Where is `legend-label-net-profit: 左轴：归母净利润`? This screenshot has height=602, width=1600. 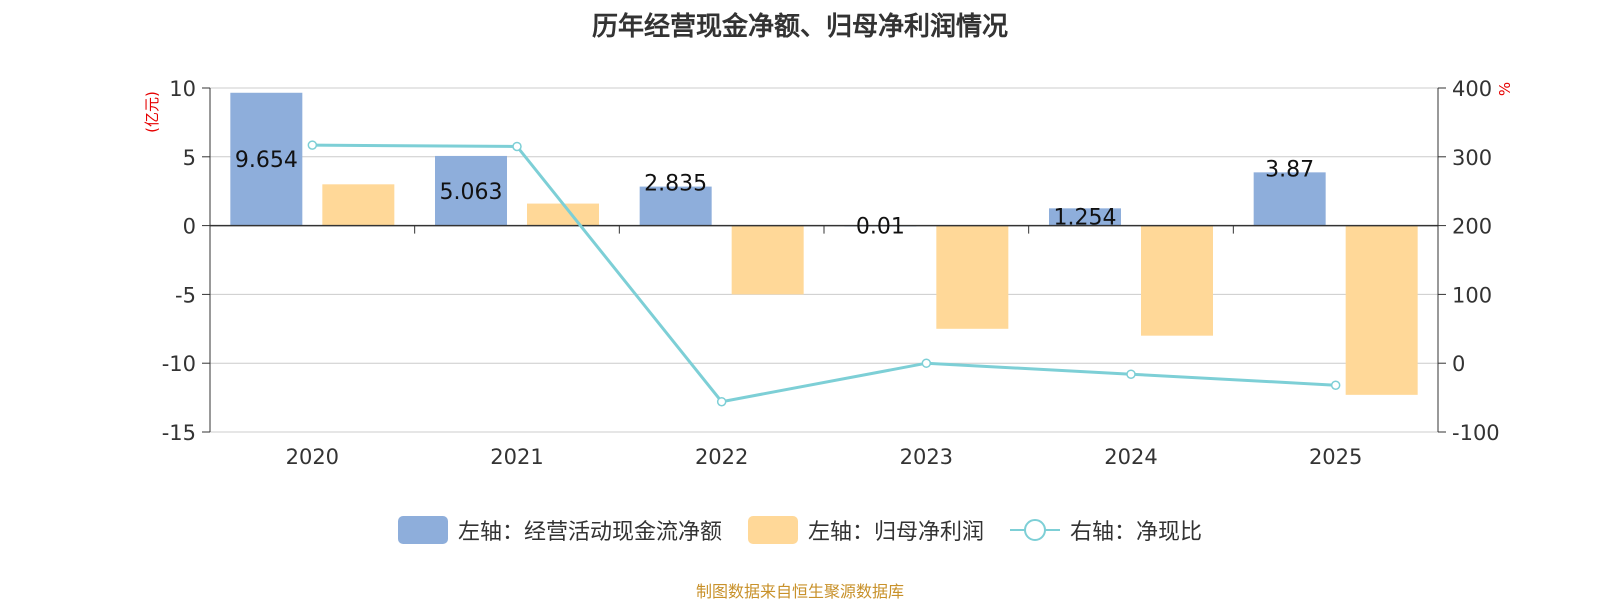 legend-label-net-profit: 左轴：归母净利润 is located at coordinates (895, 532).